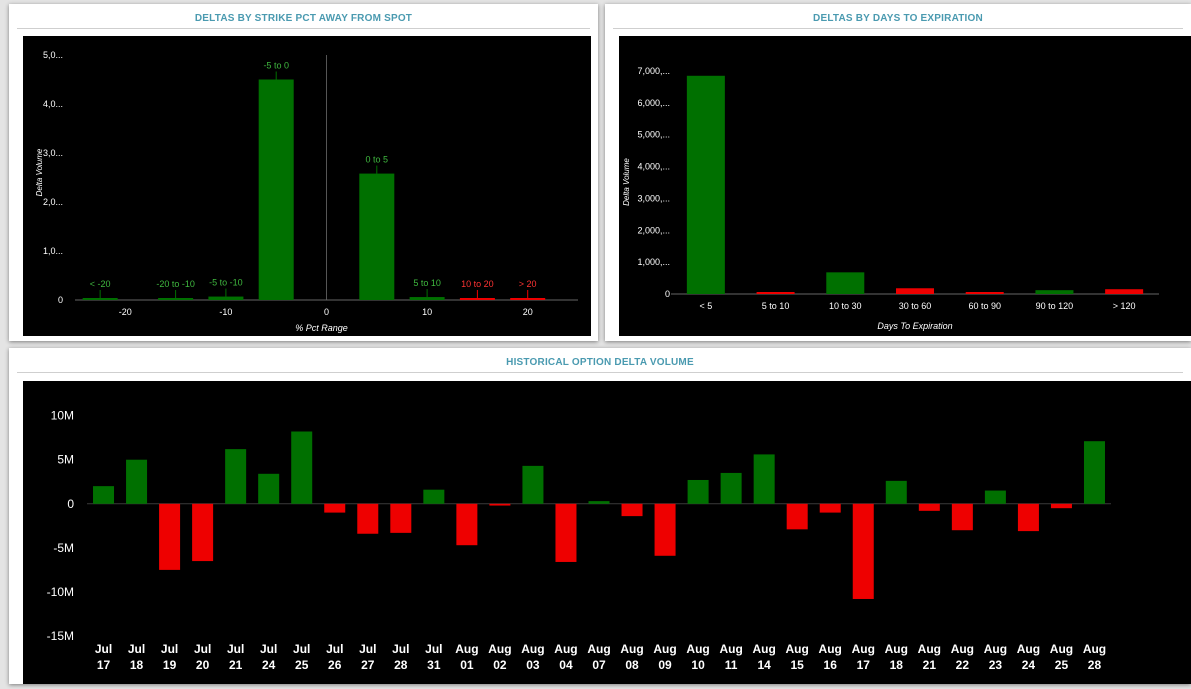 The image size is (1191, 689). I want to click on bar-label: > 20, so click(528, 284).